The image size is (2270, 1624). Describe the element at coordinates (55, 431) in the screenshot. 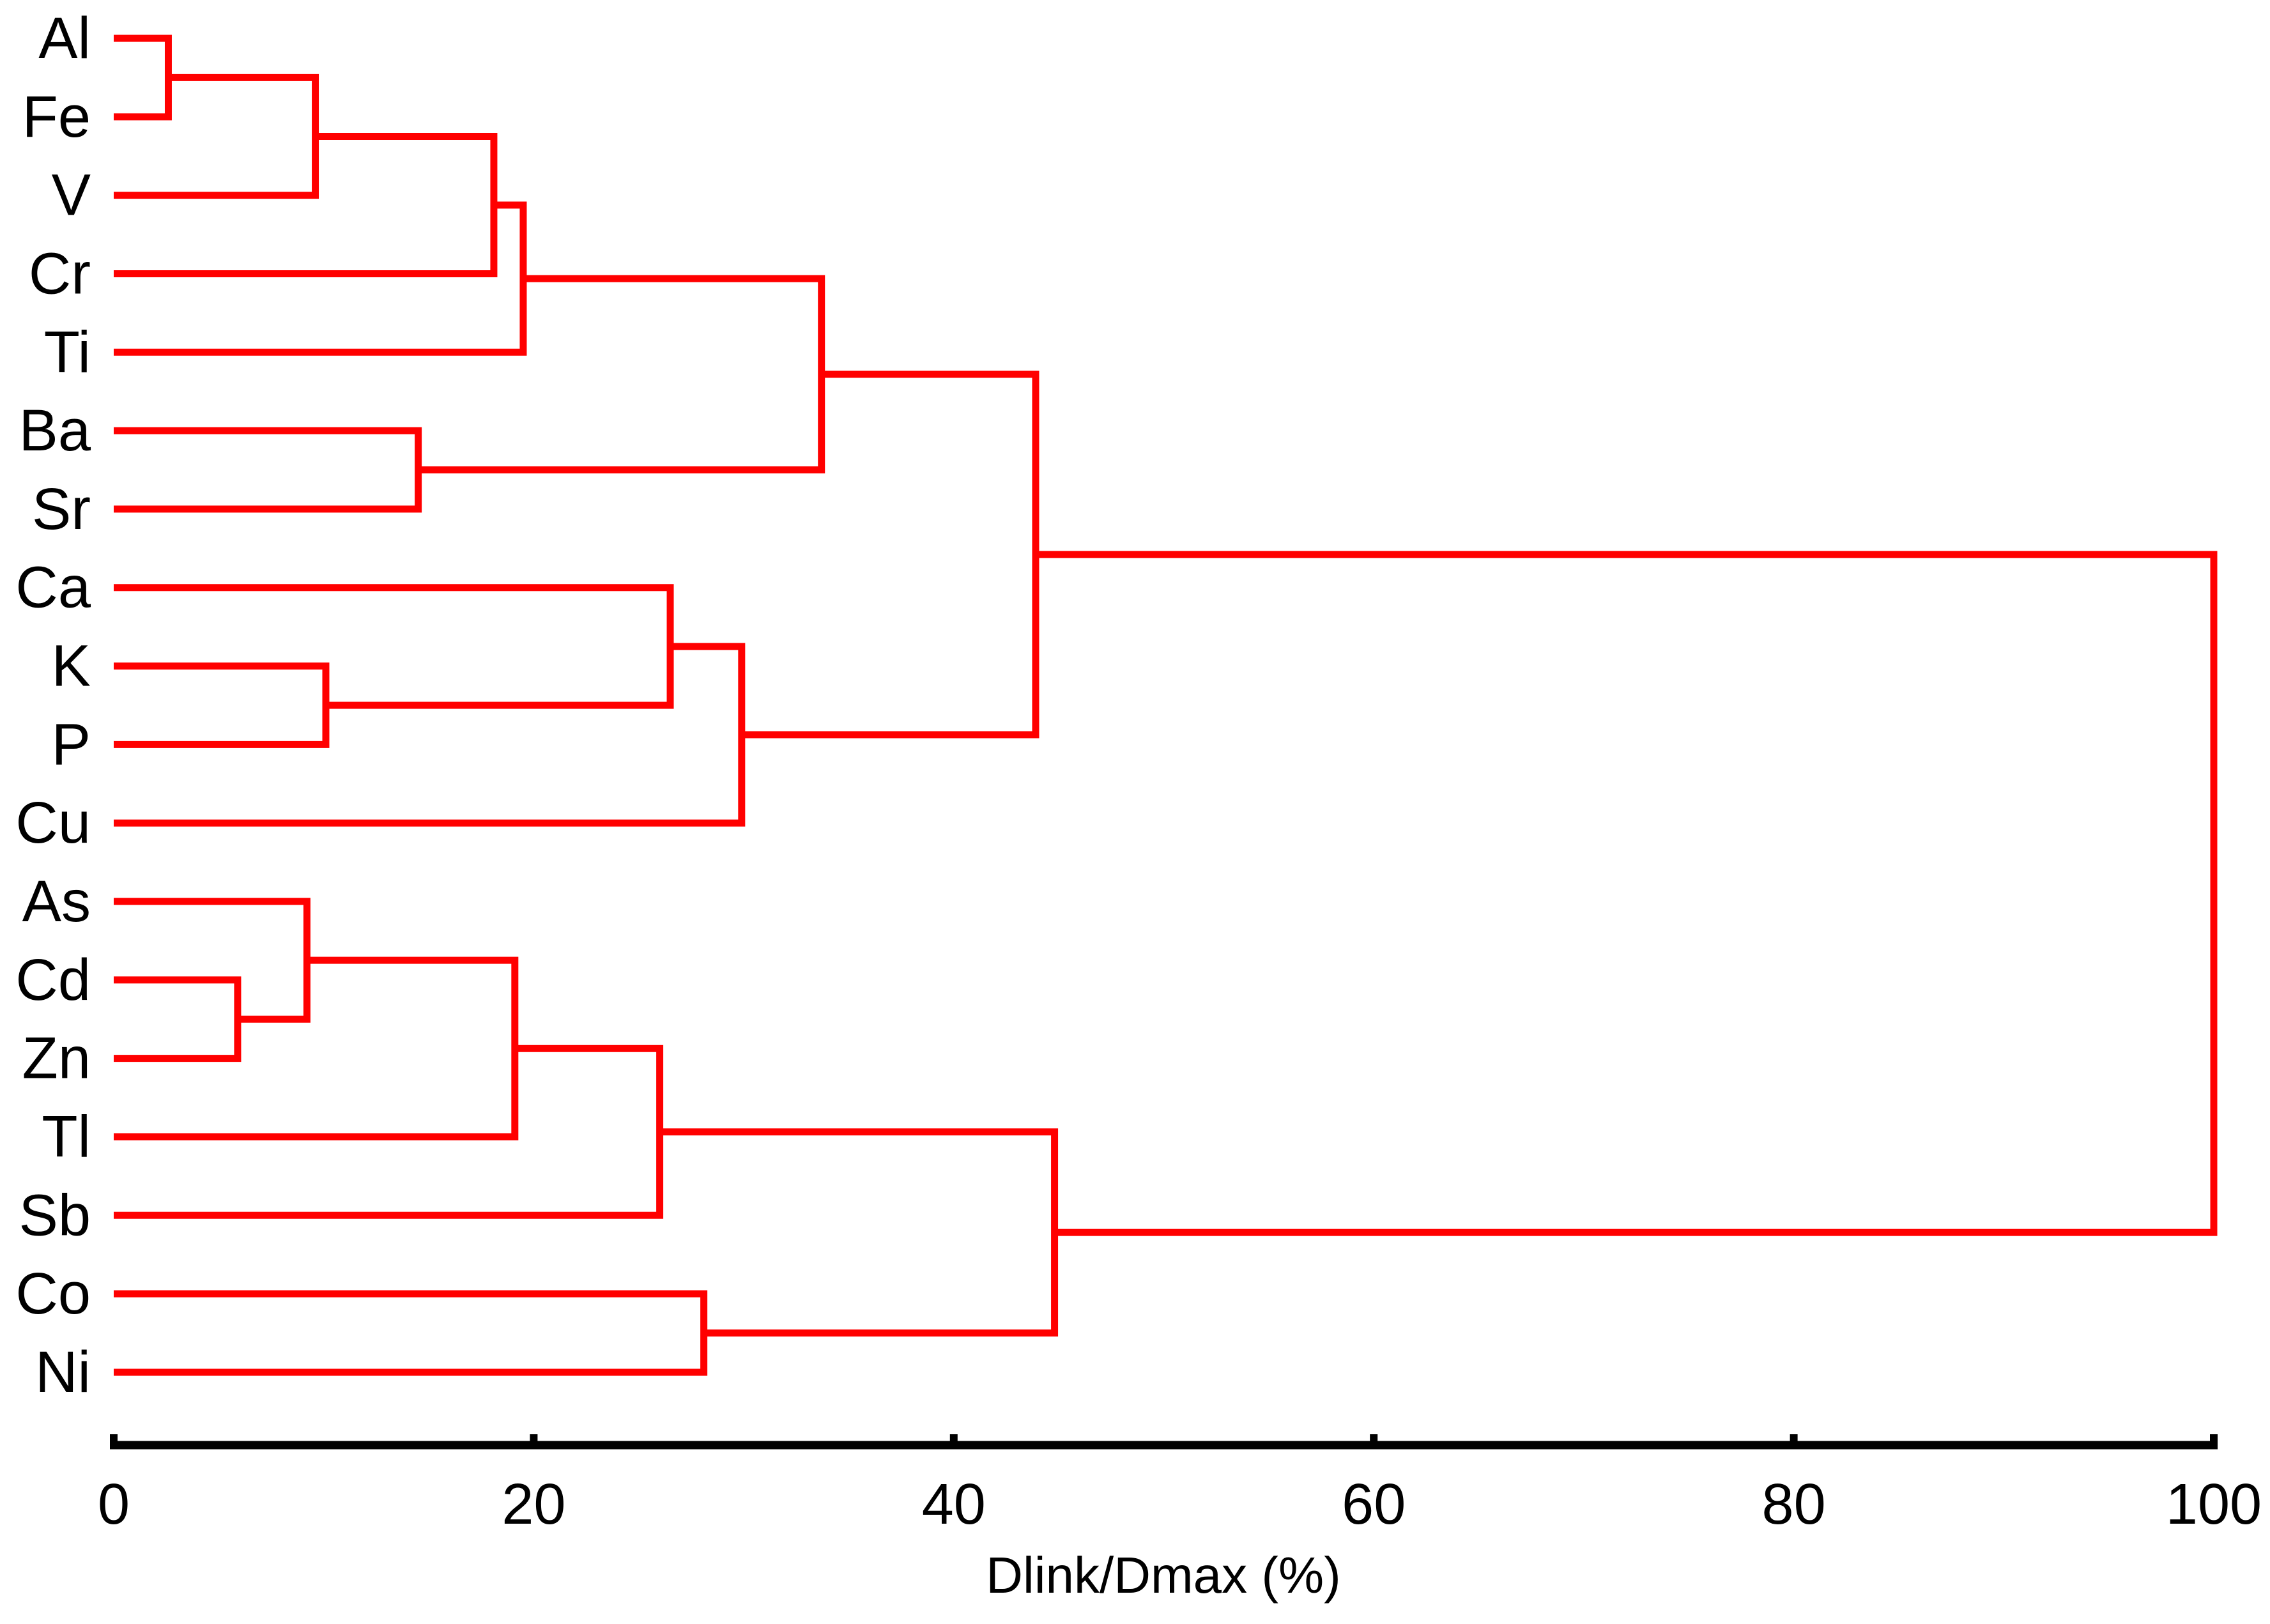

I see `leaf-label-ba: Ba` at that location.